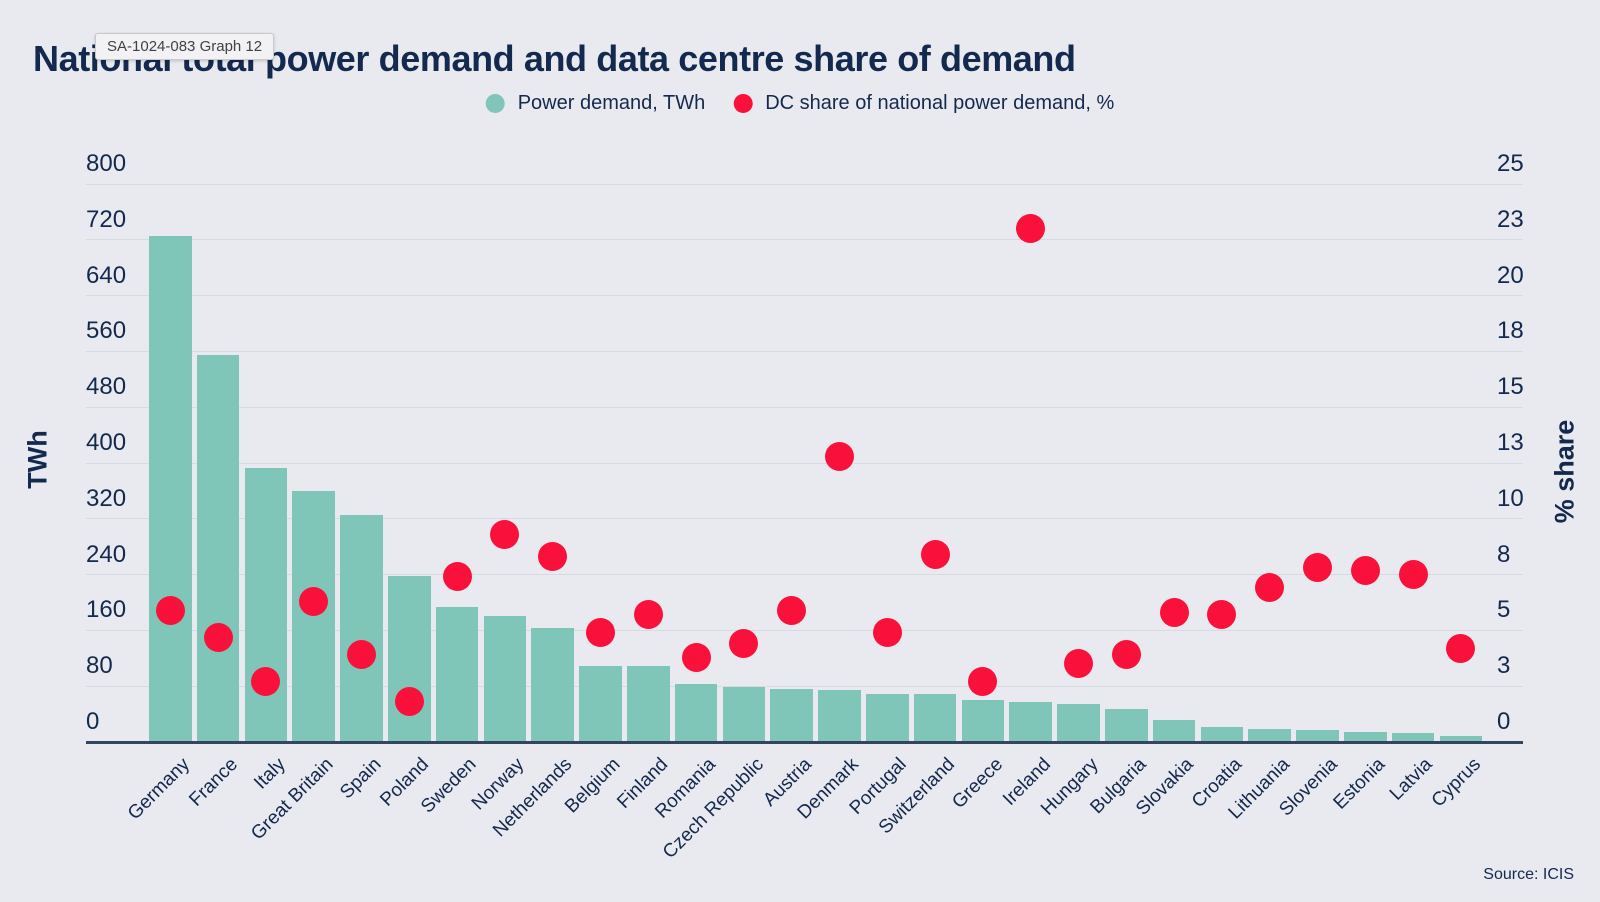  What do you see at coordinates (505, 534) in the screenshot?
I see `dot-norway` at bounding box center [505, 534].